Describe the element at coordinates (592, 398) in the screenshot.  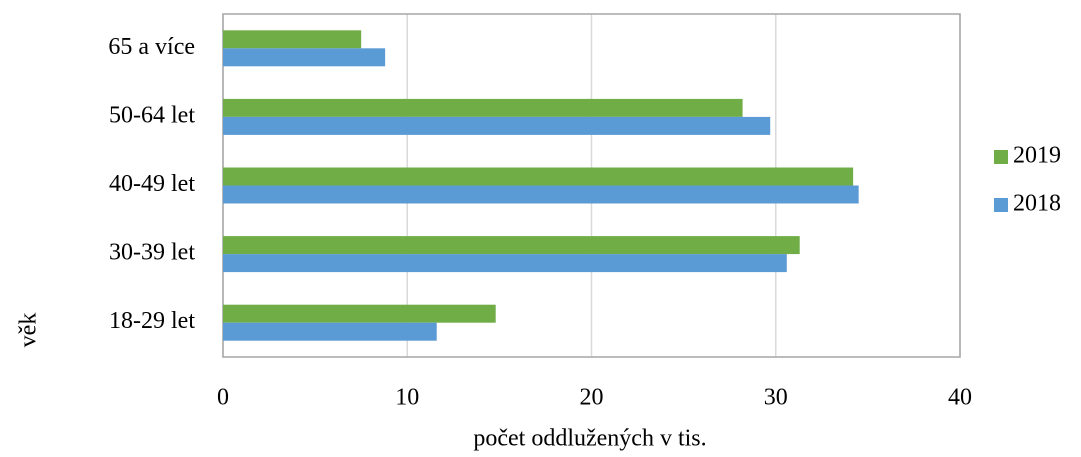
I see `x-tick-label: 20` at that location.